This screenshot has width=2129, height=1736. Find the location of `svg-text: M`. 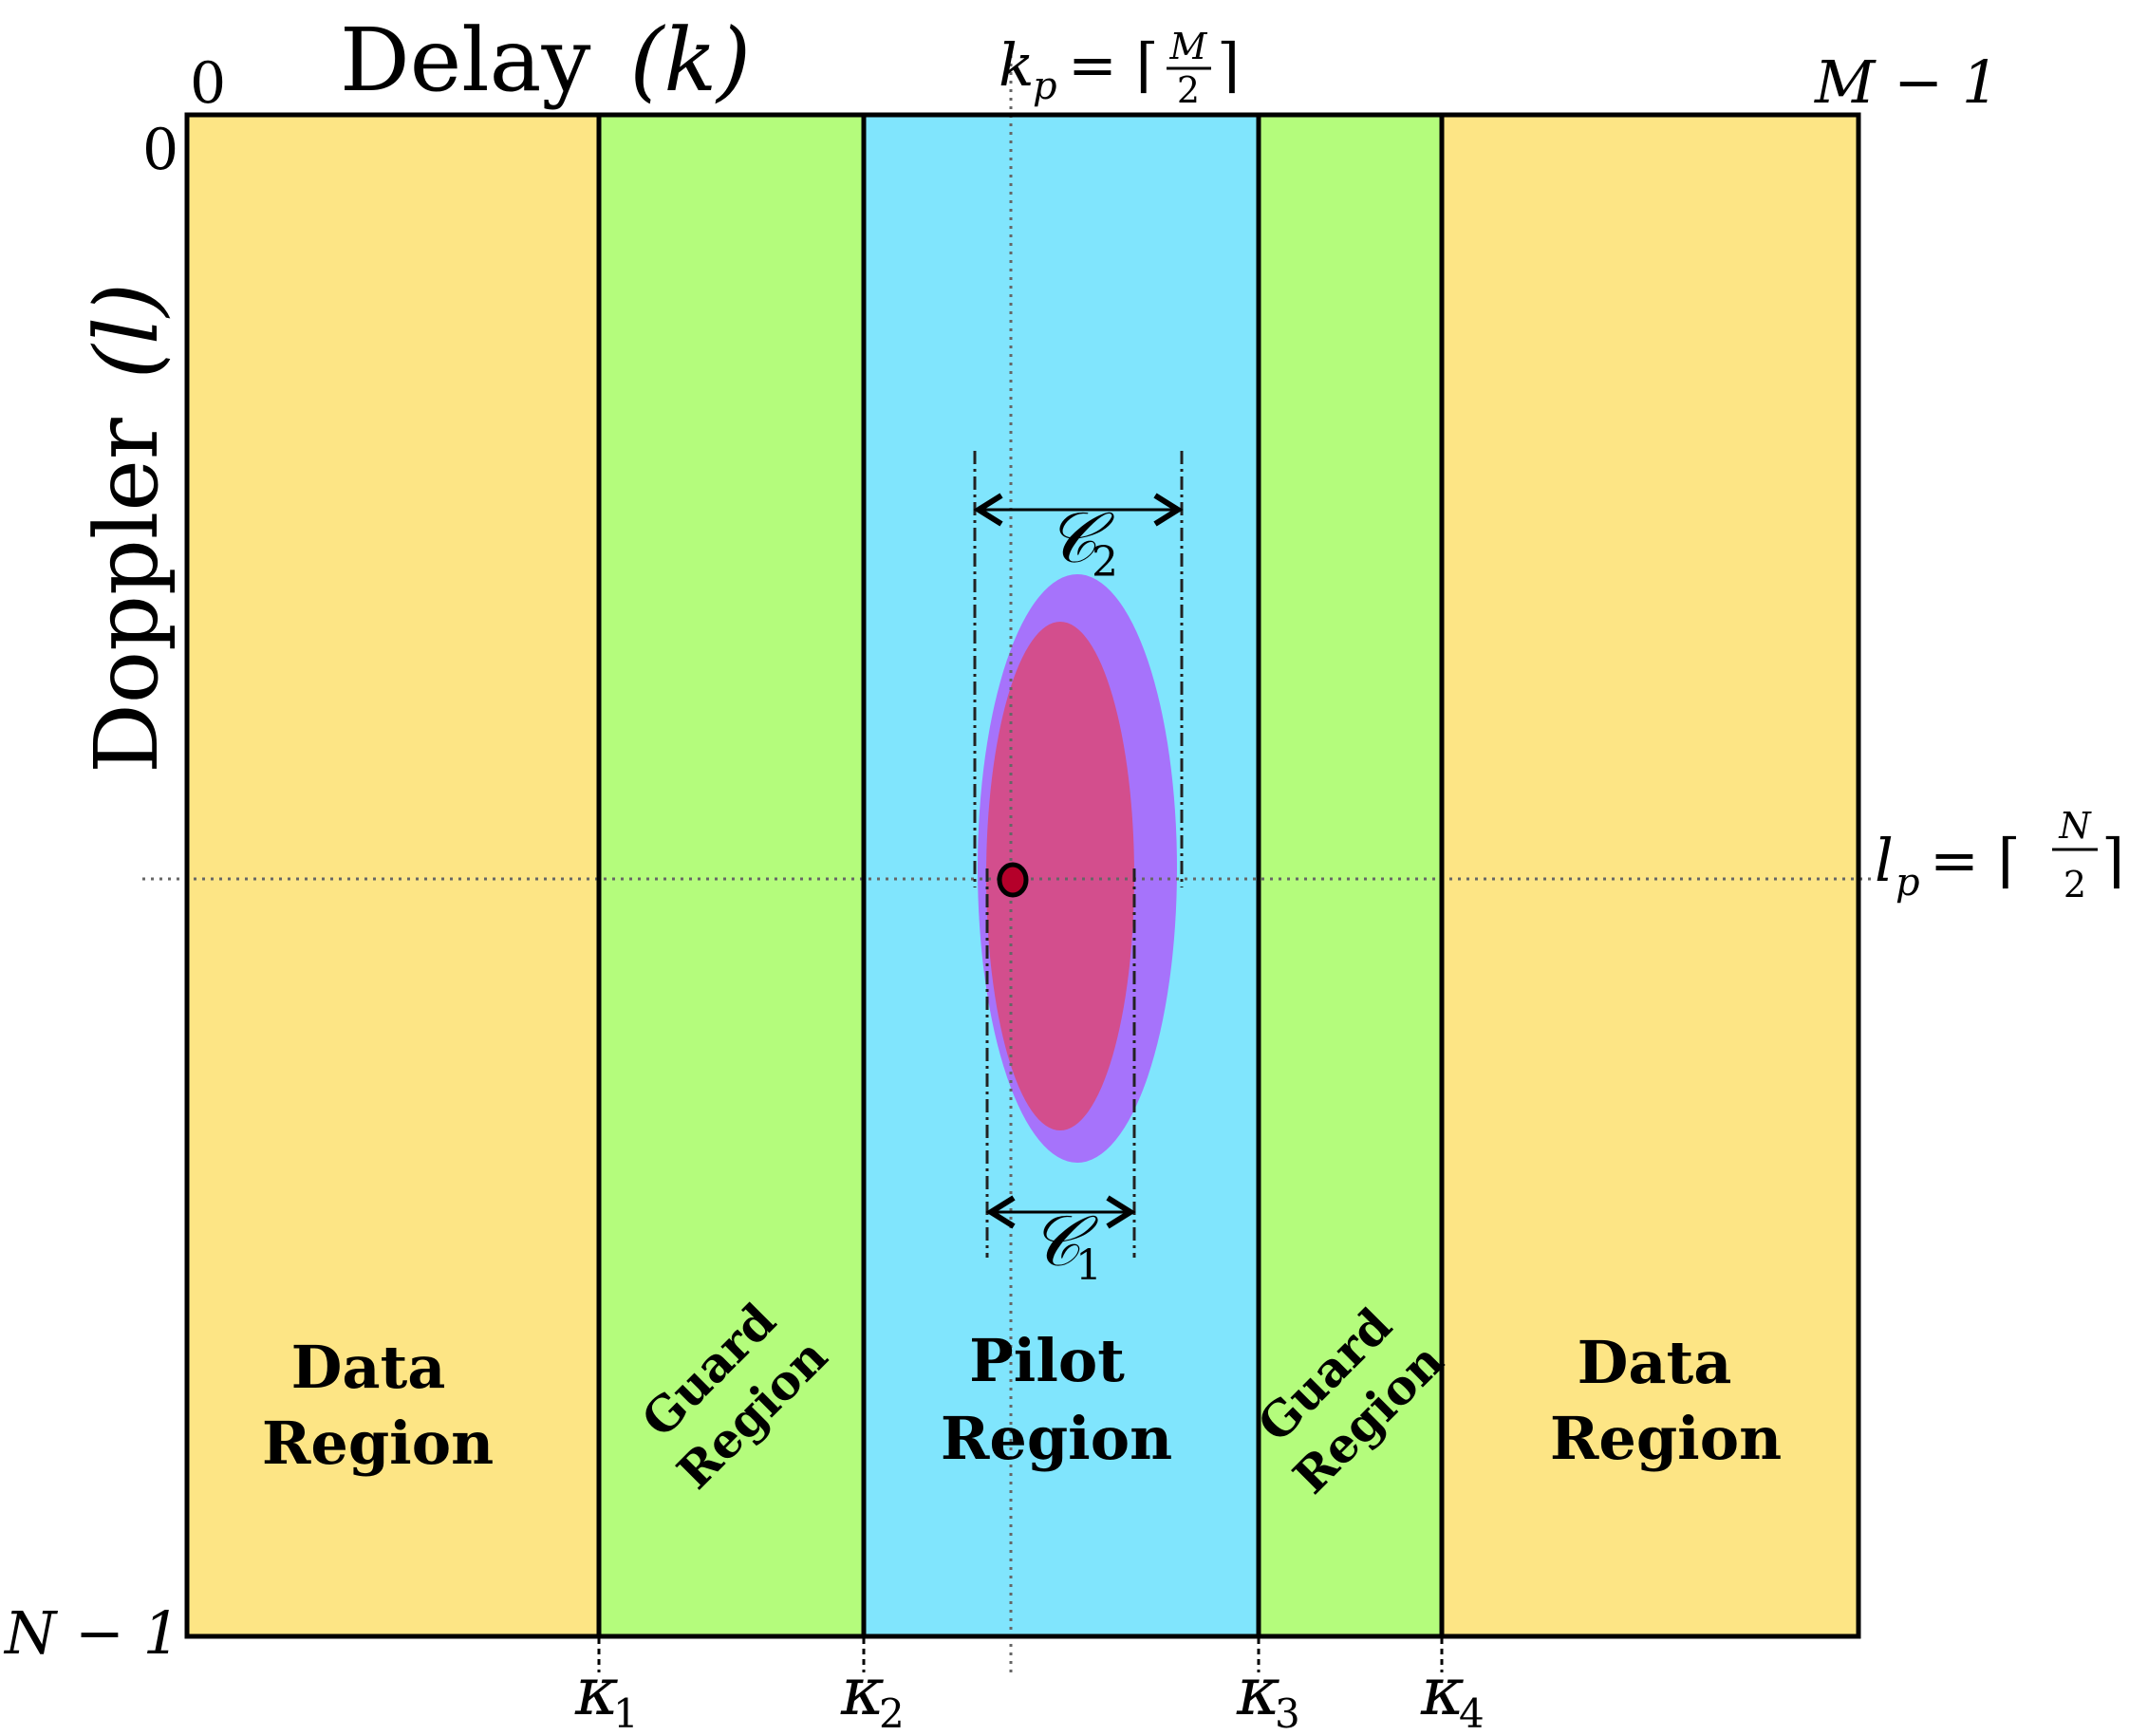

svg-text: M is located at coordinates (1189, 46).